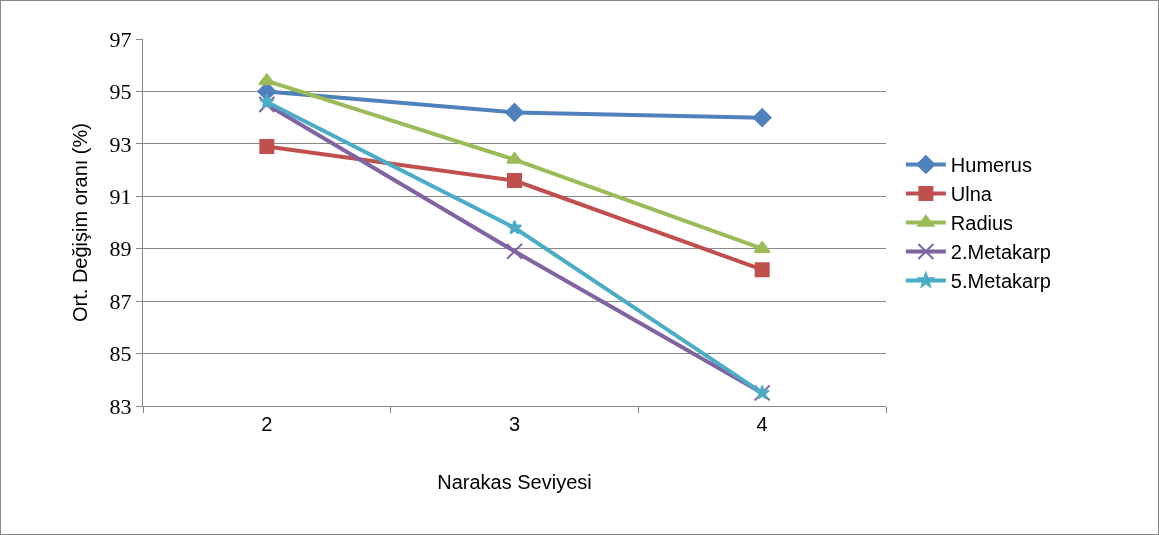 Image resolution: width=1159 pixels, height=535 pixels. What do you see at coordinates (80, 222) in the screenshot?
I see `y-axis-title: Ort. Değişim oranı (%)` at bounding box center [80, 222].